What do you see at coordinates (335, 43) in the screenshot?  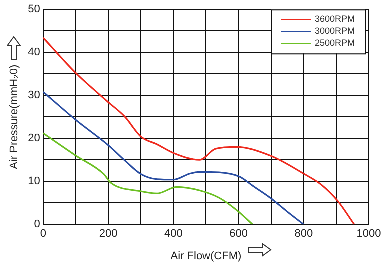 I see `legend-label: 2500RPM` at bounding box center [335, 43].